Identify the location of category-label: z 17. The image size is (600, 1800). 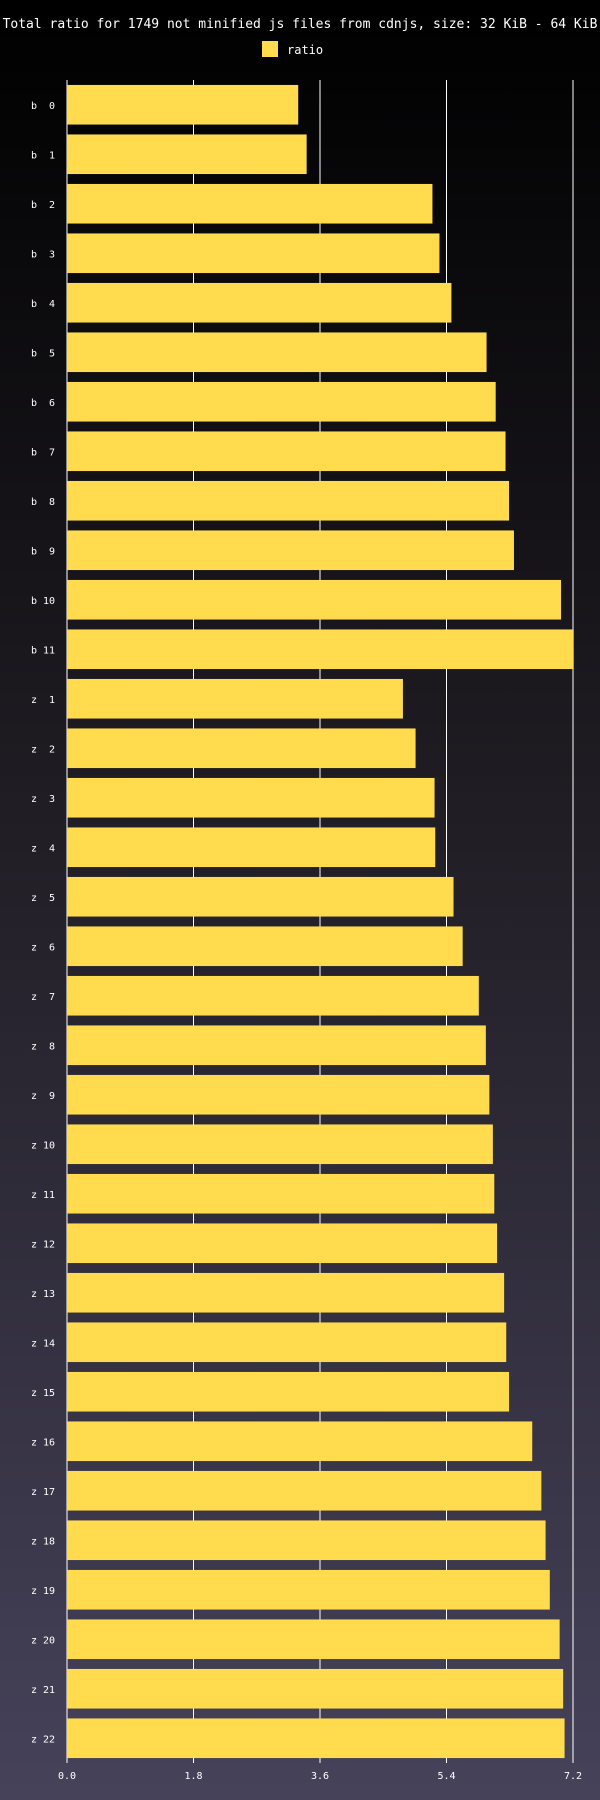
(43, 1492).